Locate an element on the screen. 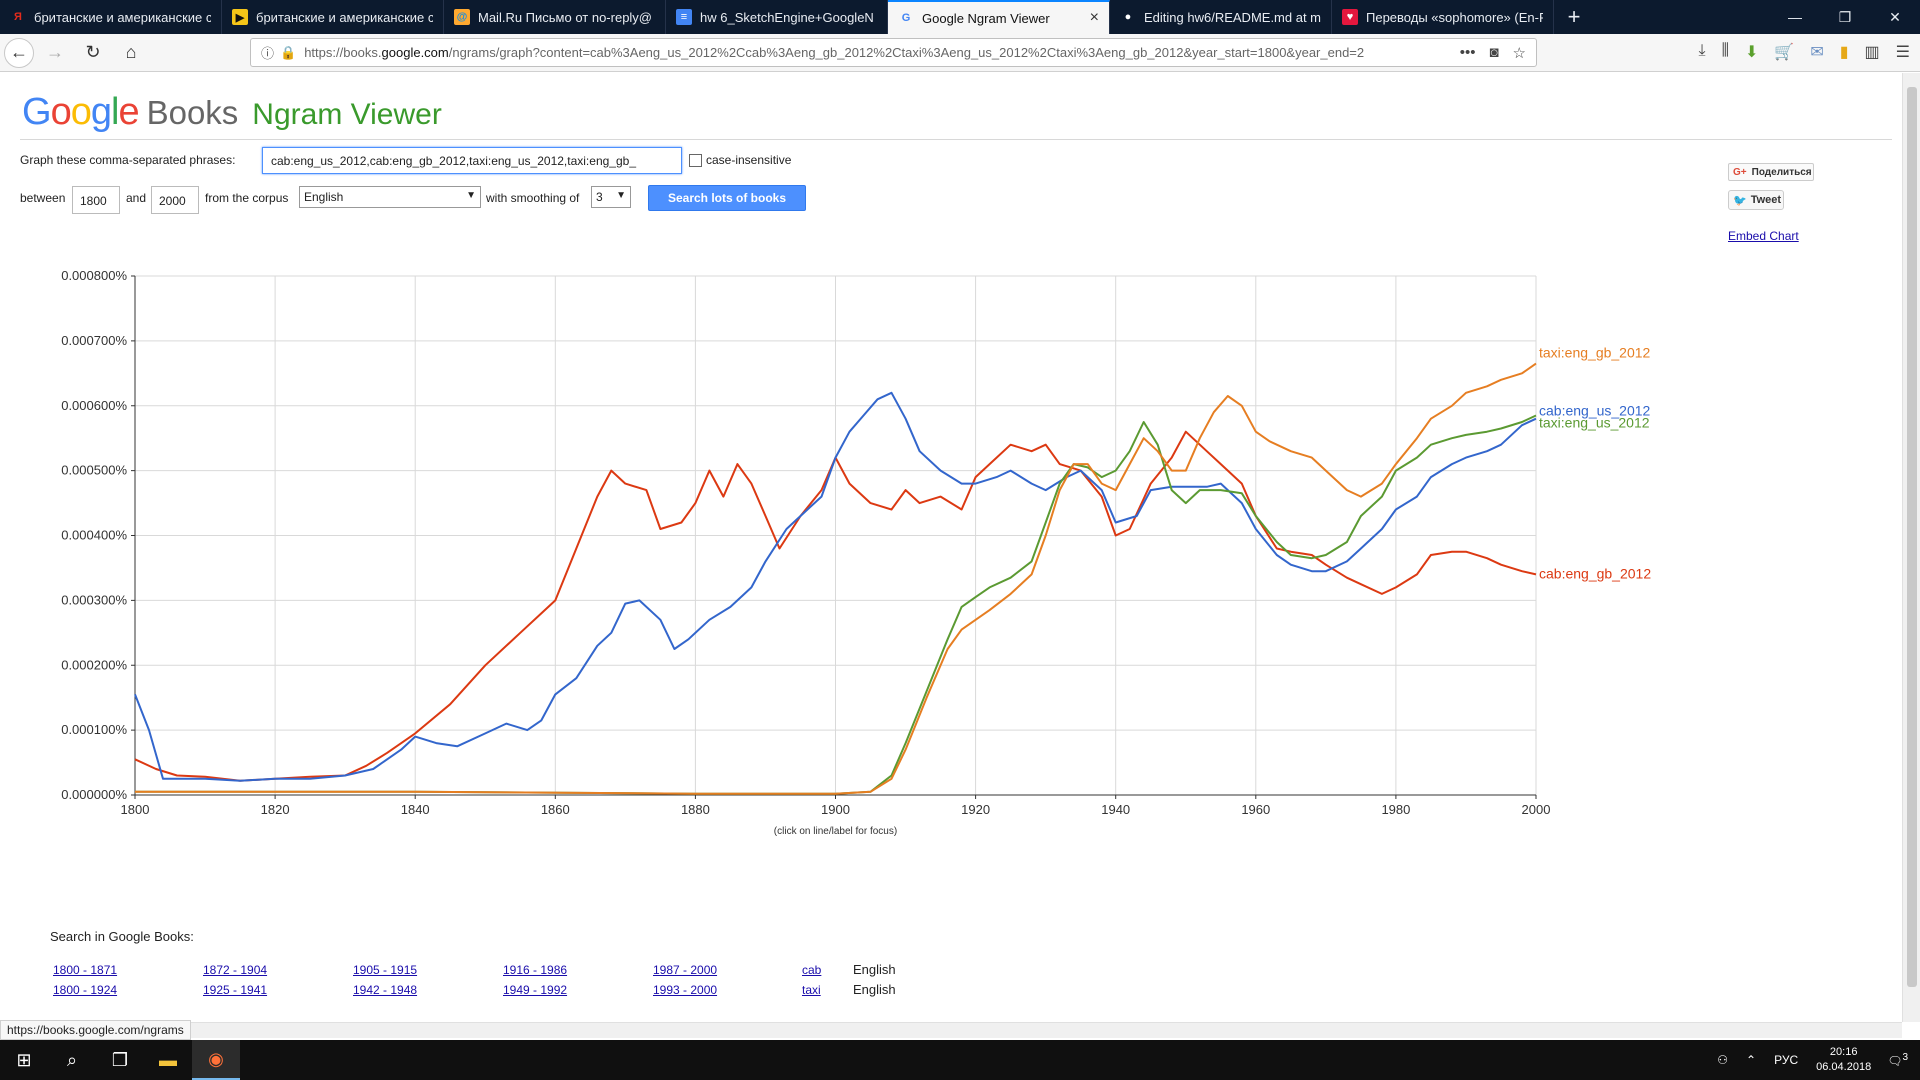 Image resolution: width=1920 pixels, height=1080 pixels. books-range-link: 1942 - 1948 is located at coordinates (385, 990).